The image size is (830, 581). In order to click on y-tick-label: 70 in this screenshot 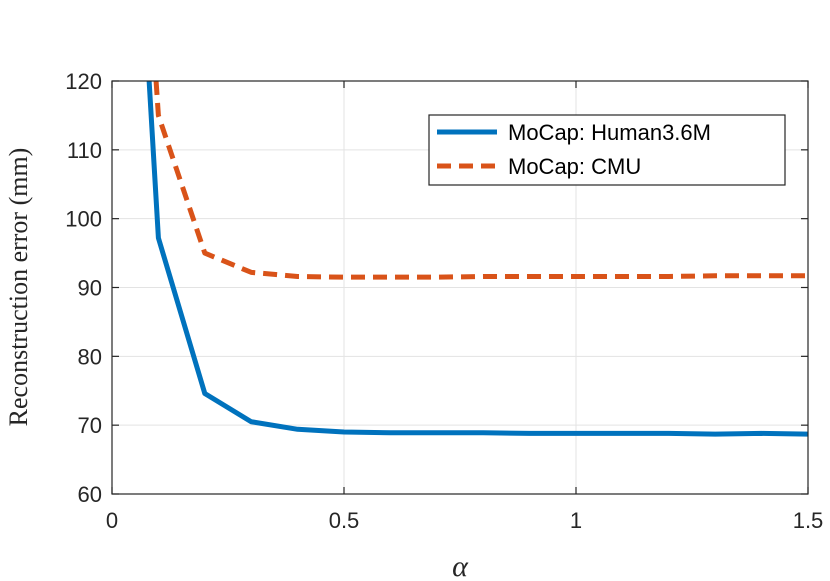, I will do `click(90, 425)`.